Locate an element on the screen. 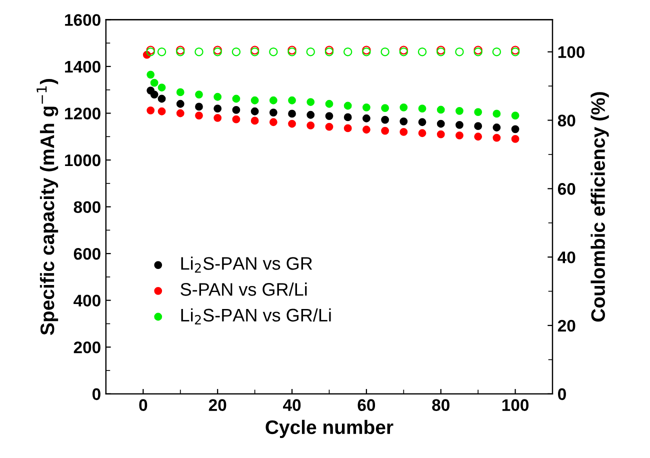  y2-tick-label: 40 is located at coordinates (567, 257).